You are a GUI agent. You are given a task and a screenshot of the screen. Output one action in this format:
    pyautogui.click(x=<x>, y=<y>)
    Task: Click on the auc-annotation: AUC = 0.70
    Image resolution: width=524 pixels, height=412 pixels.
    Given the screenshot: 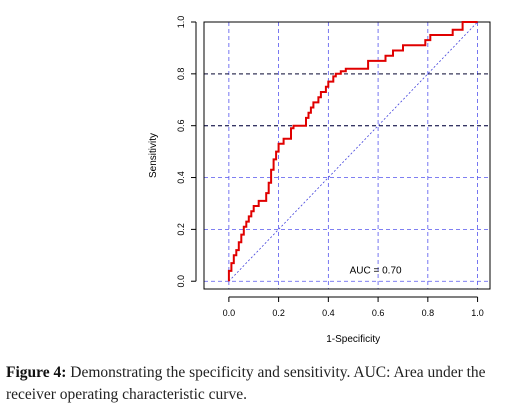 What is the action you would take?
    pyautogui.click(x=376, y=270)
    